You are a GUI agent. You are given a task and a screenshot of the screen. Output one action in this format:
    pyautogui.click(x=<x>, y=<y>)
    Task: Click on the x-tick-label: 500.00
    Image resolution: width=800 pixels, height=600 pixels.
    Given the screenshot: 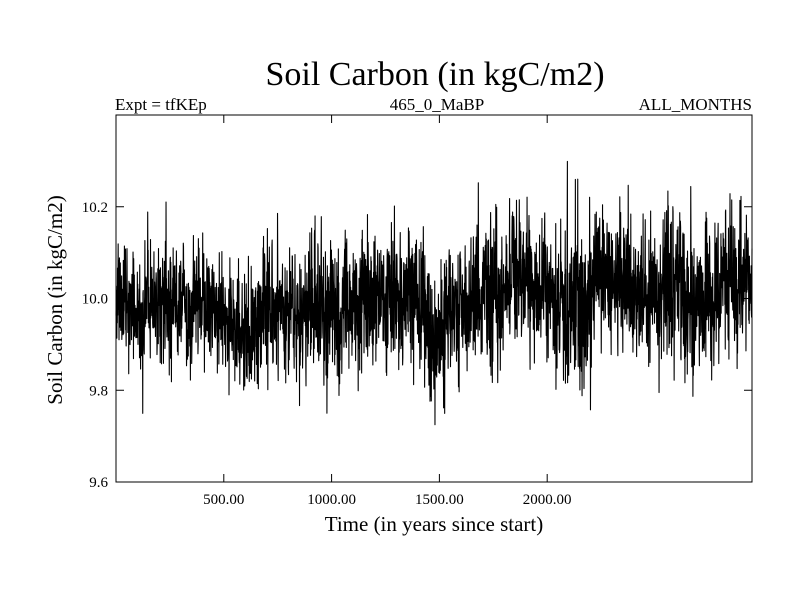 What is the action you would take?
    pyautogui.click(x=223, y=500)
    